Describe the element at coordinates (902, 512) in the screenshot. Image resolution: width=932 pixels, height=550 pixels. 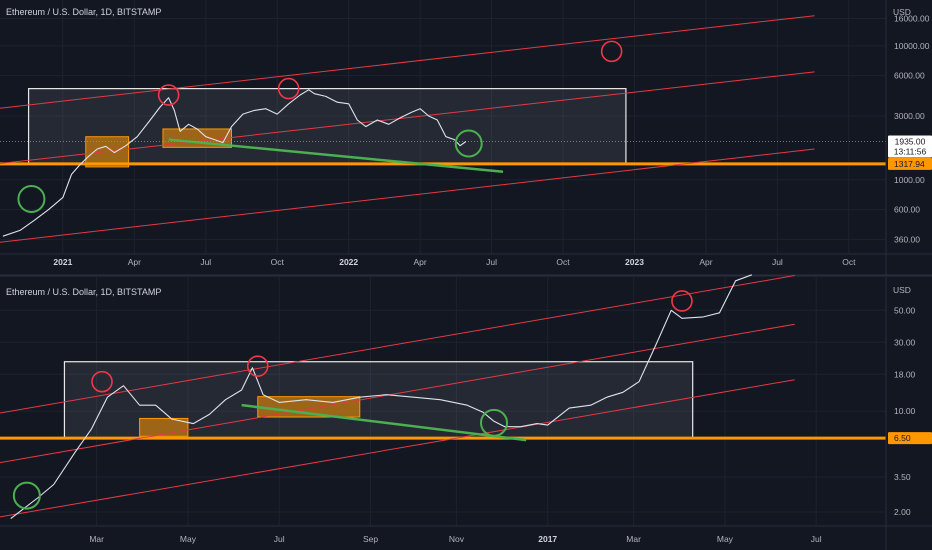
I see `price-tick-label: 2.00` at that location.